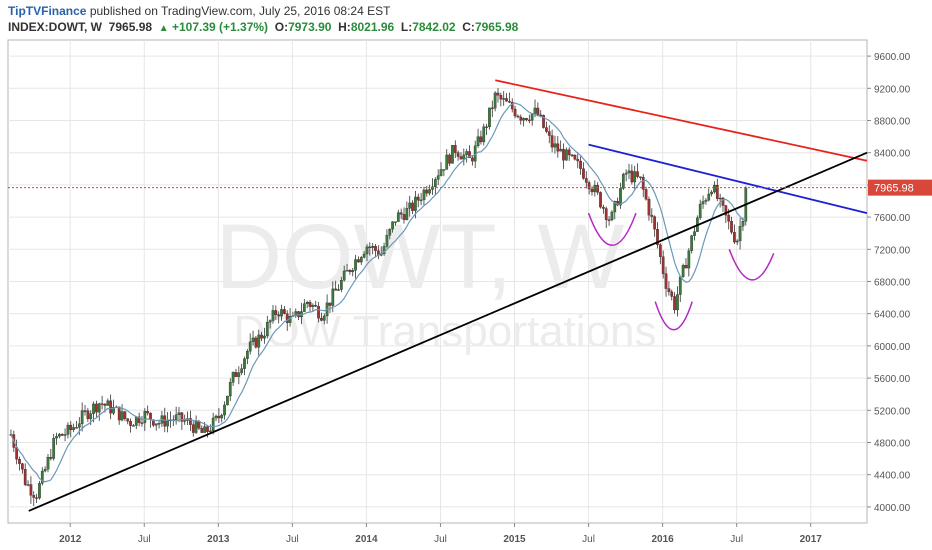 This screenshot has height=550, width=932. I want to click on last-value: 7965.98, so click(130, 27).